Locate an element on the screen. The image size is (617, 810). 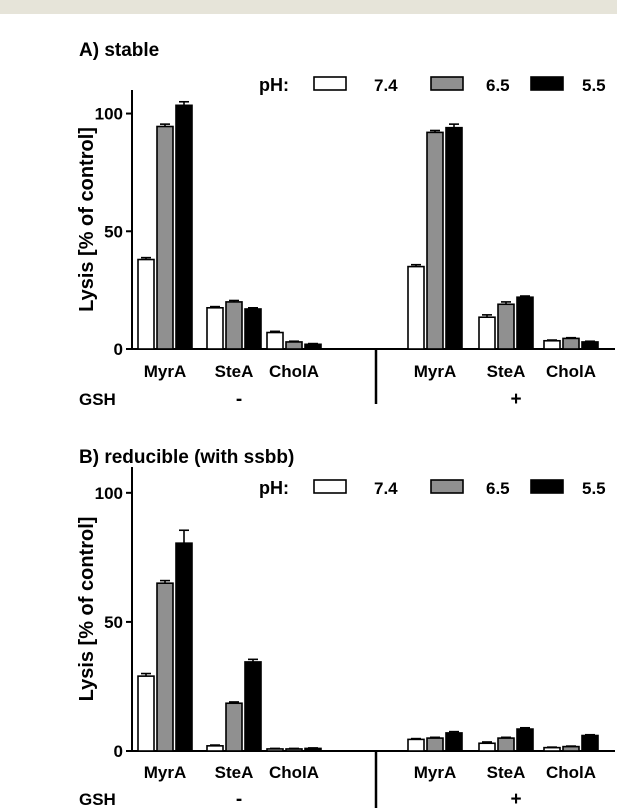
top-border-strip is located at coordinates (308, 7).